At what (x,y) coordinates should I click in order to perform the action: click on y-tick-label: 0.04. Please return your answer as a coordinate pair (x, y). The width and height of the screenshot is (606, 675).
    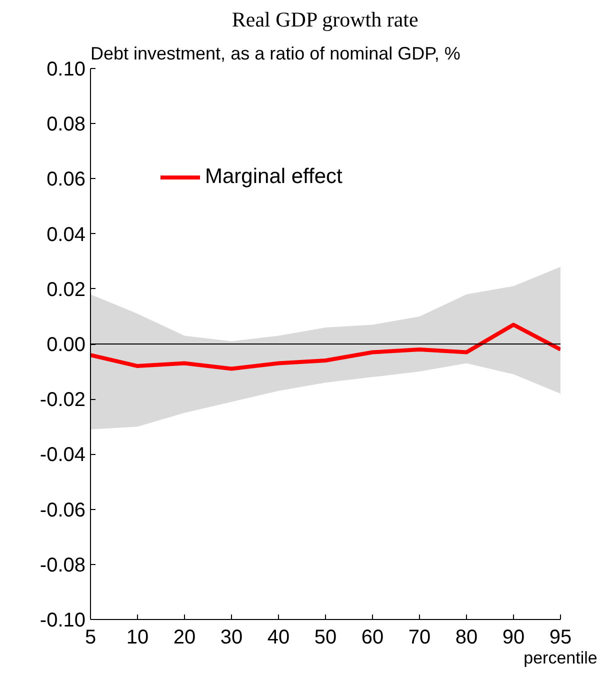
    Looking at the image, I should click on (66, 235).